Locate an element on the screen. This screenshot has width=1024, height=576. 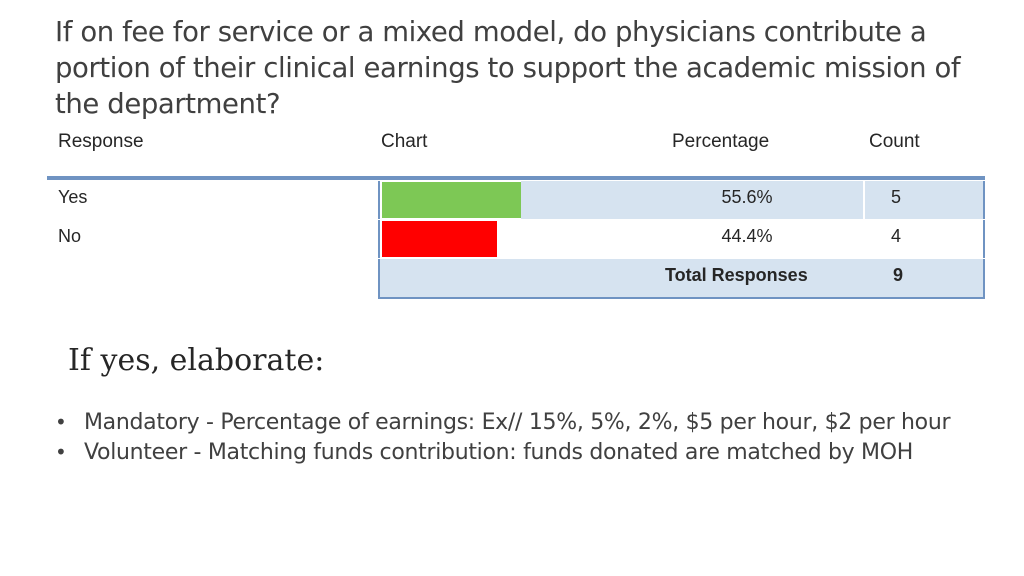
cell-separator is located at coordinates (864, 200).